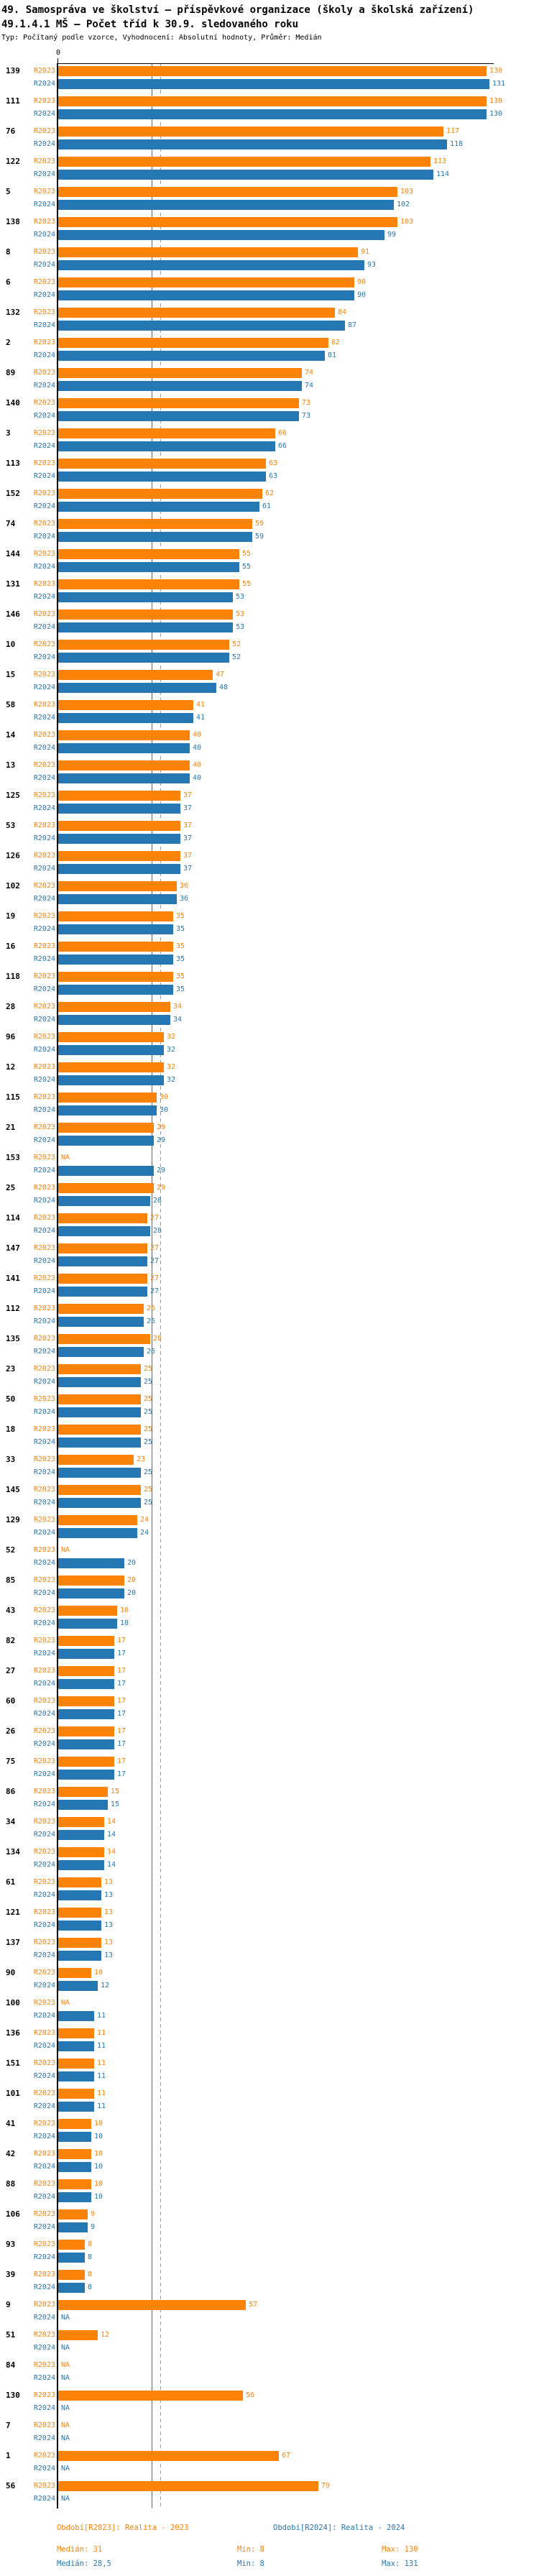 The height and width of the screenshot is (2576, 539). What do you see at coordinates (11, 2153) in the screenshot?
I see `category-label: 42` at bounding box center [11, 2153].